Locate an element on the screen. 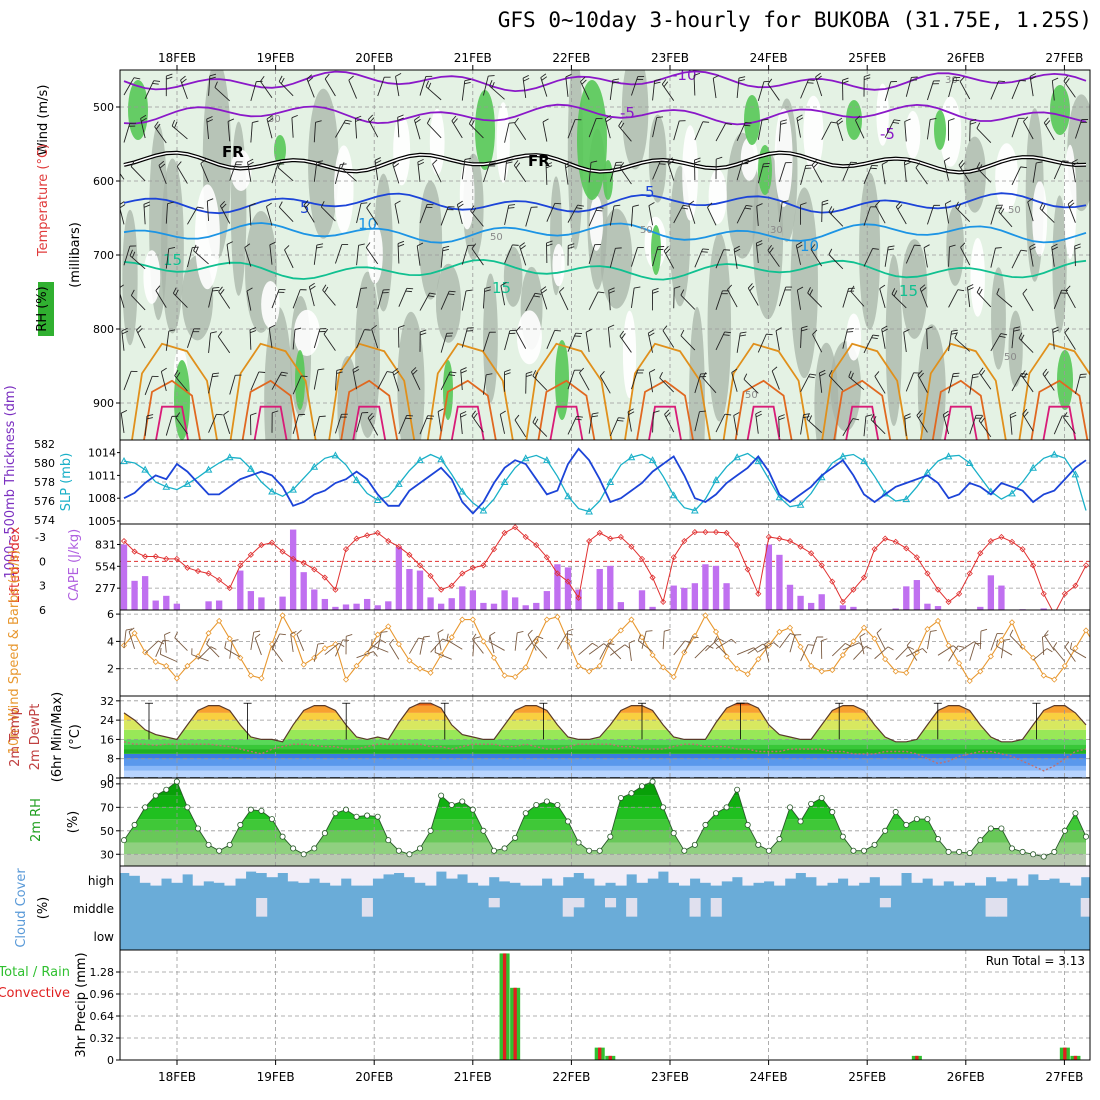  freezing-line-inner is located at coordinates (605, 162).